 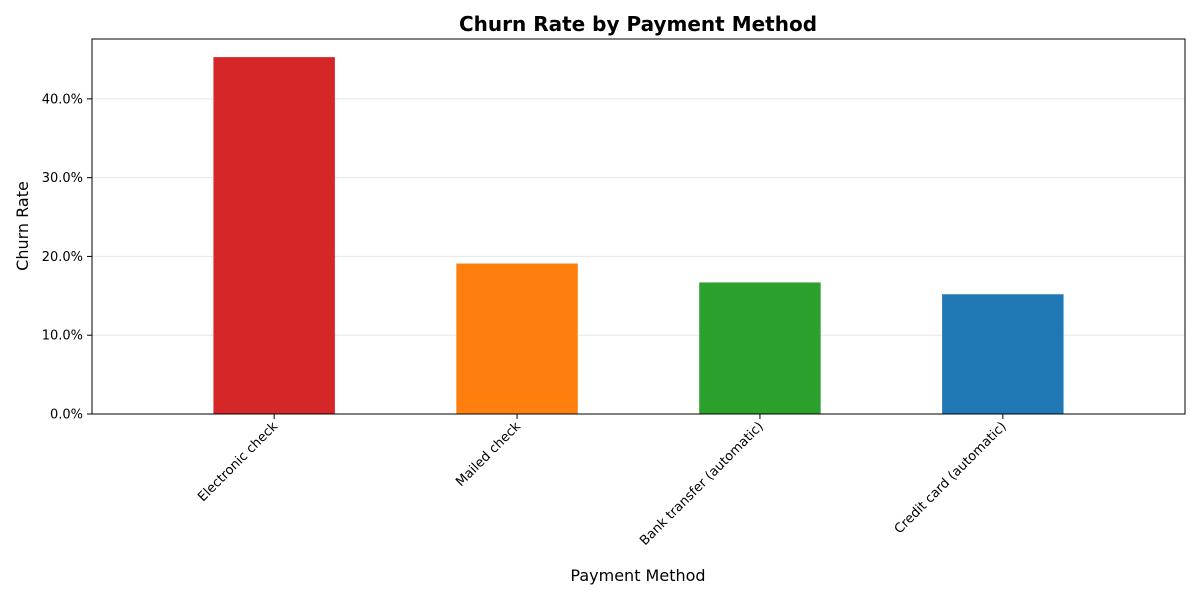 I want to click on y-tick-label: 20.0%, so click(x=62, y=257).